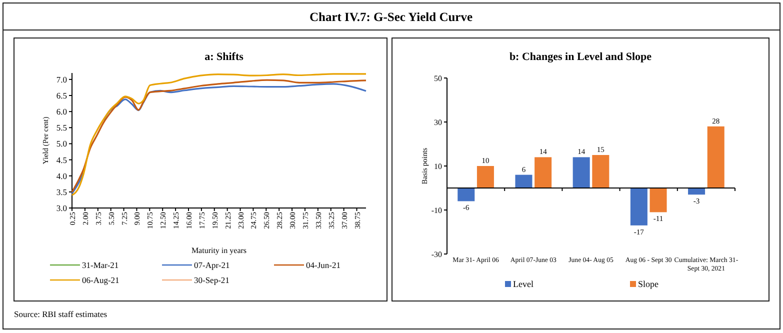 The height and width of the screenshot is (333, 783). Describe the element at coordinates (323, 265) in the screenshot. I see `legend-label: 04-Jun-21` at that location.